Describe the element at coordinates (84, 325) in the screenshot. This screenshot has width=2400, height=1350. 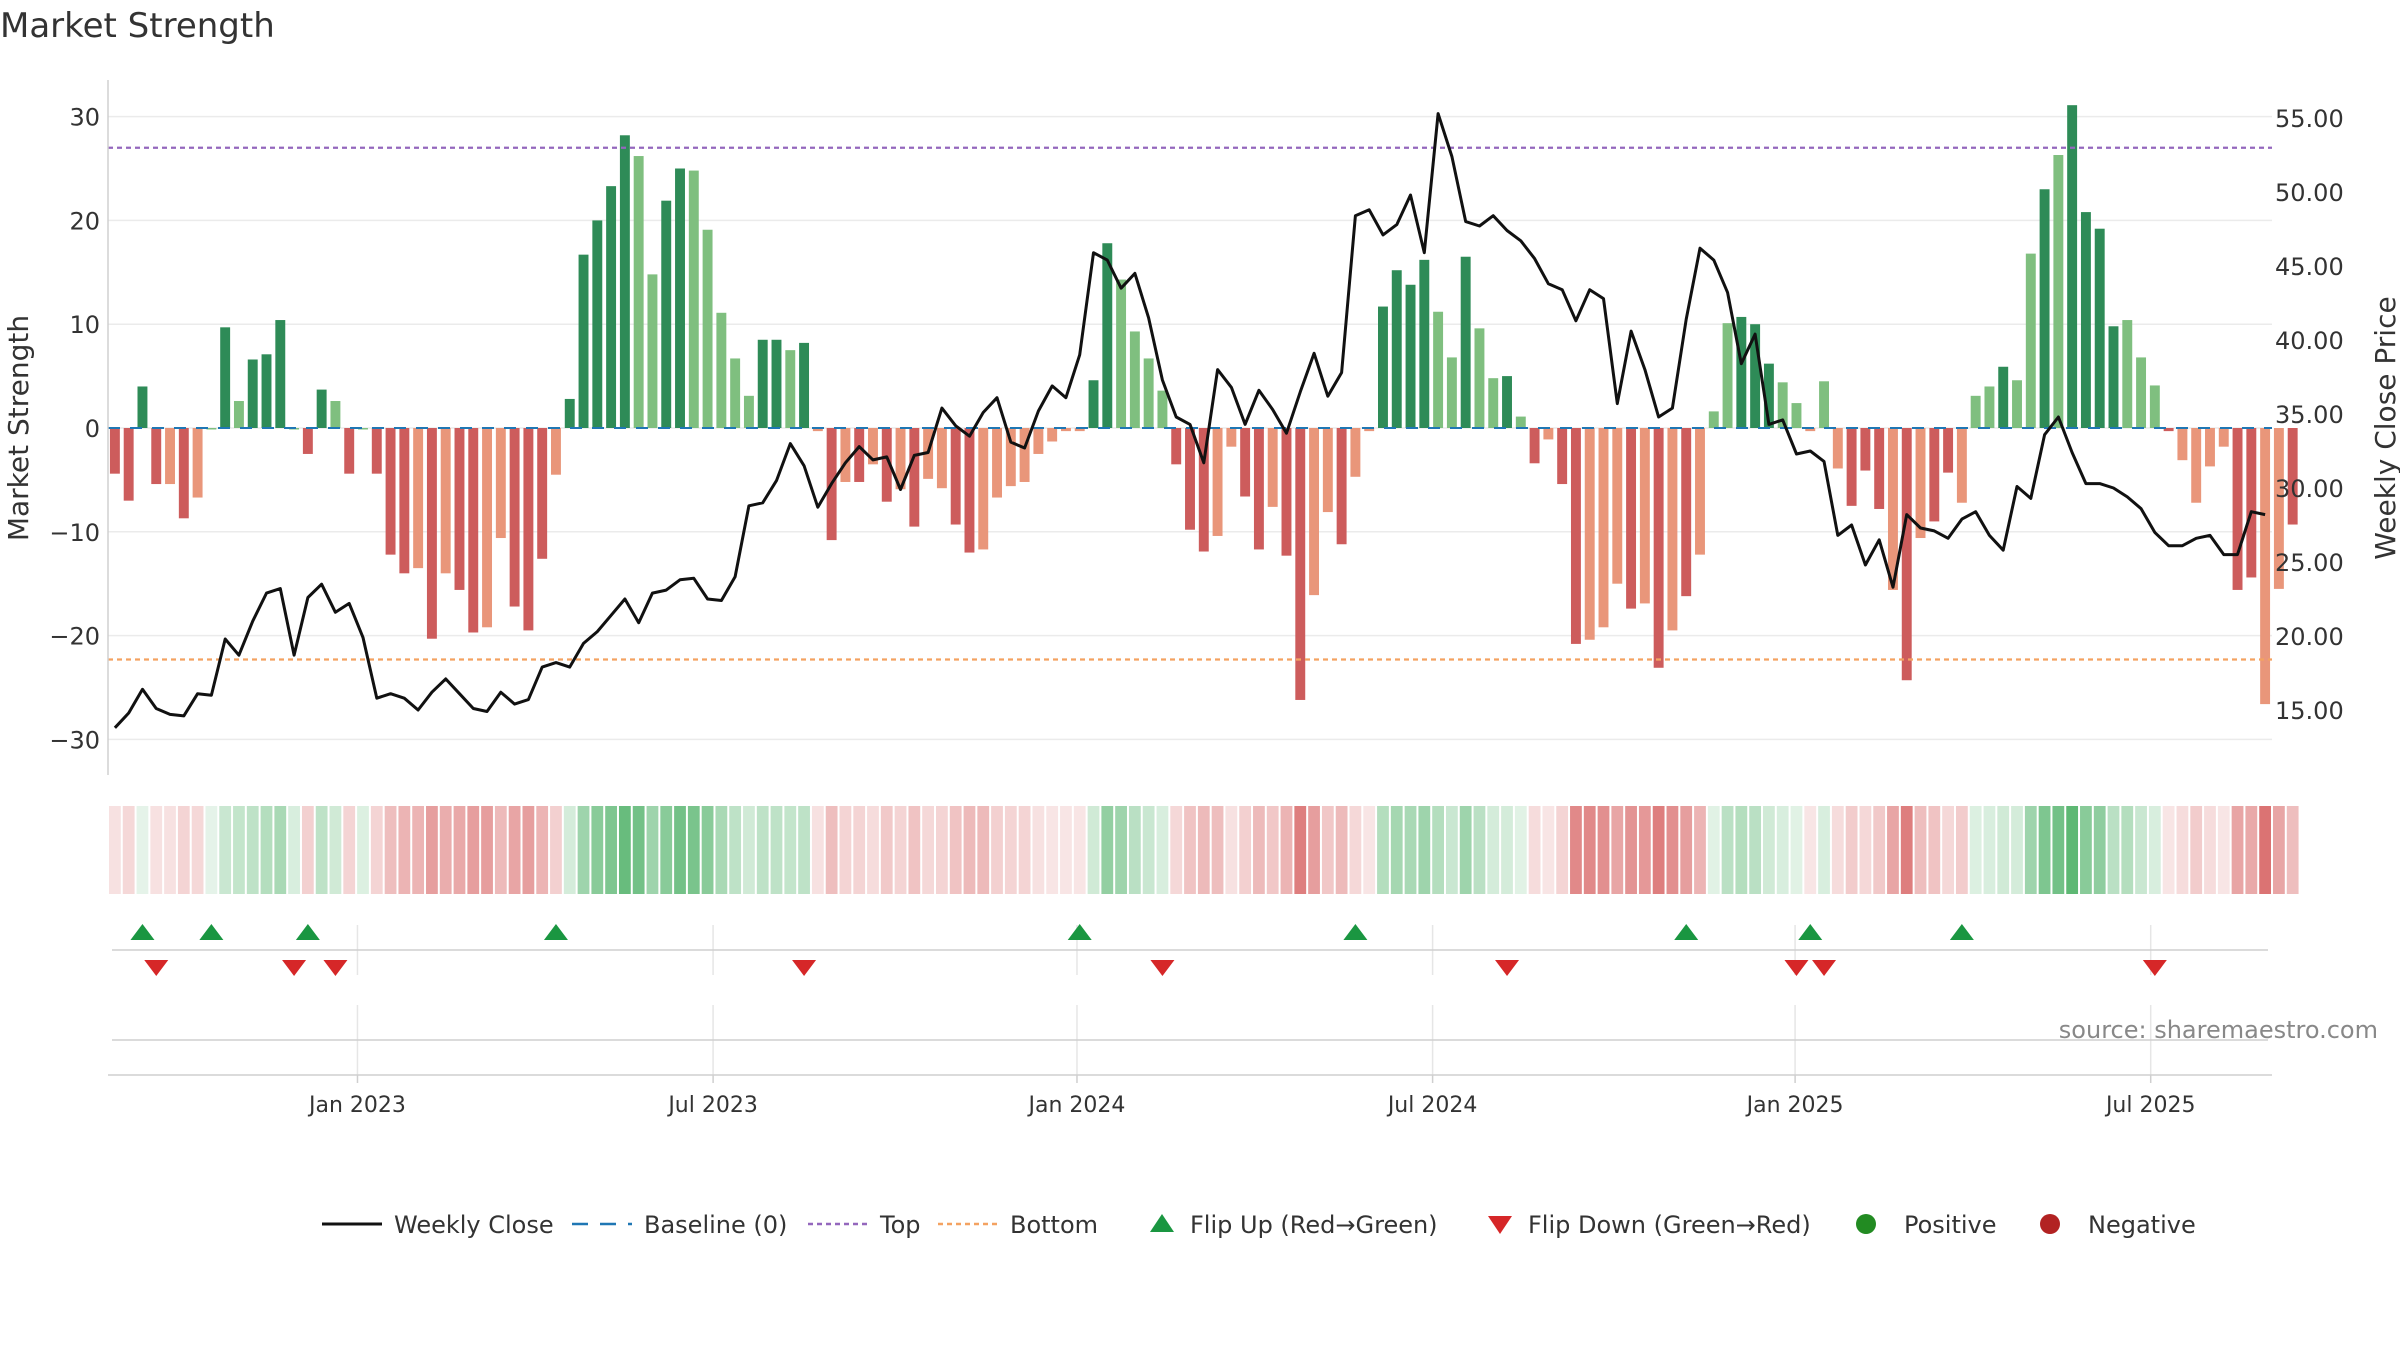
I see `y-tick-label: 10` at that location.